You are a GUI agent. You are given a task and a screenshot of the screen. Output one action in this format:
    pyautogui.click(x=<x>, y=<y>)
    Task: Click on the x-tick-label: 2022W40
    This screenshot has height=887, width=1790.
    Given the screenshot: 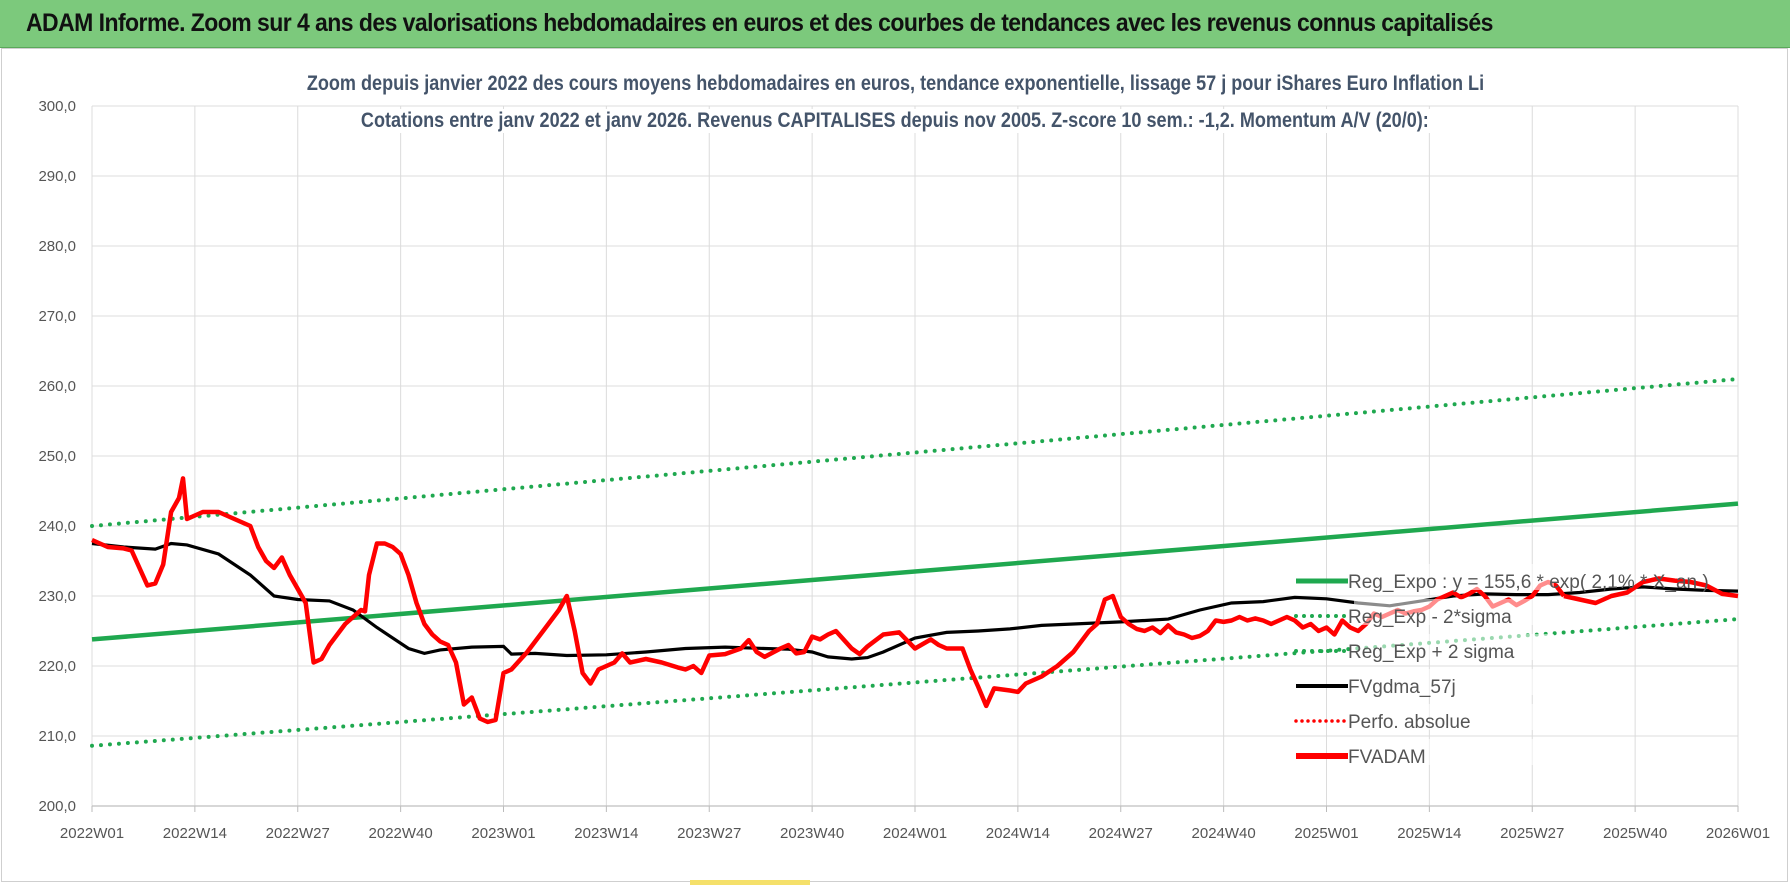 What is the action you would take?
    pyautogui.click(x=401, y=833)
    